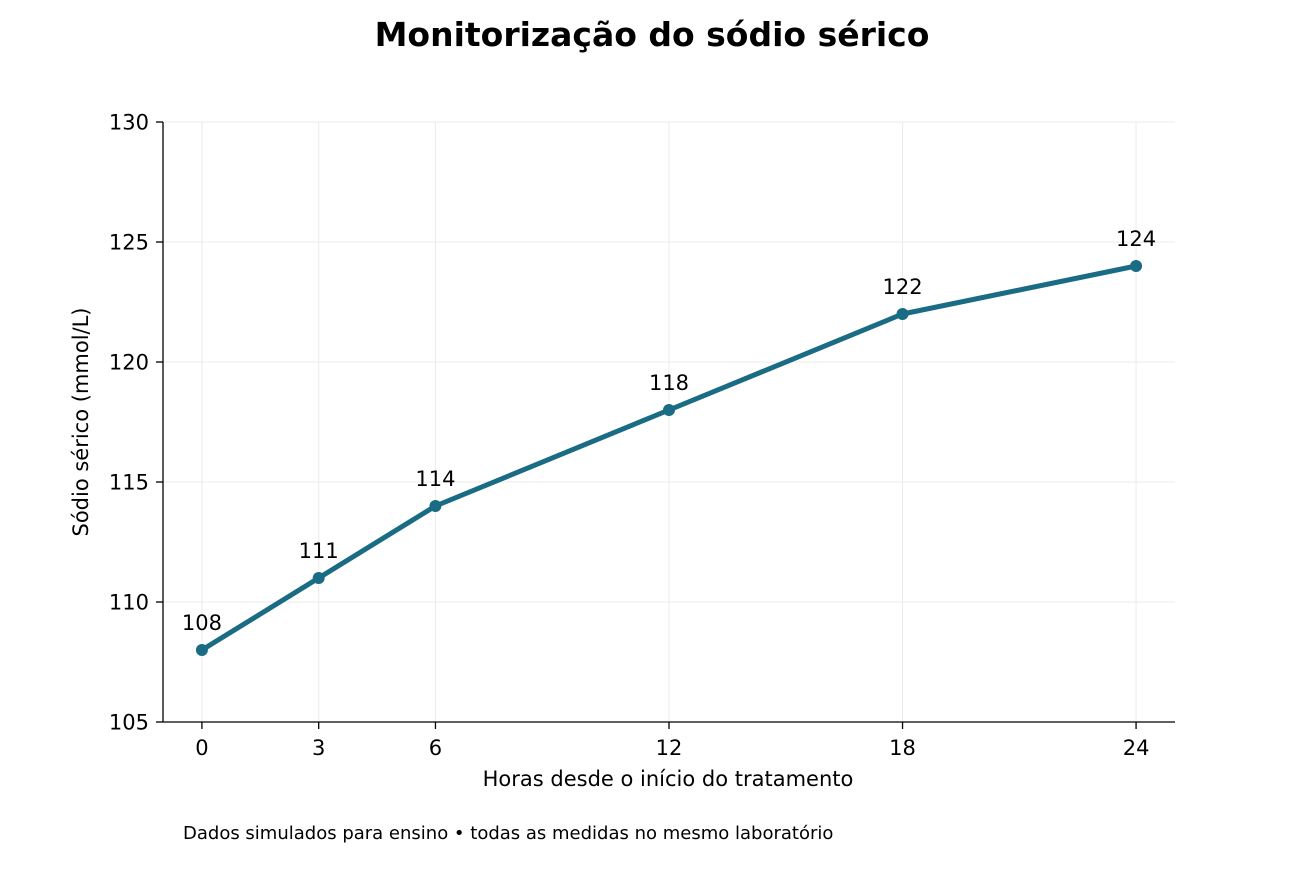 This screenshot has width=1305, height=870. What do you see at coordinates (136, 423) in the screenshot?
I see `y-axis-ticks: 105 110 115 120 125 130` at bounding box center [136, 423].